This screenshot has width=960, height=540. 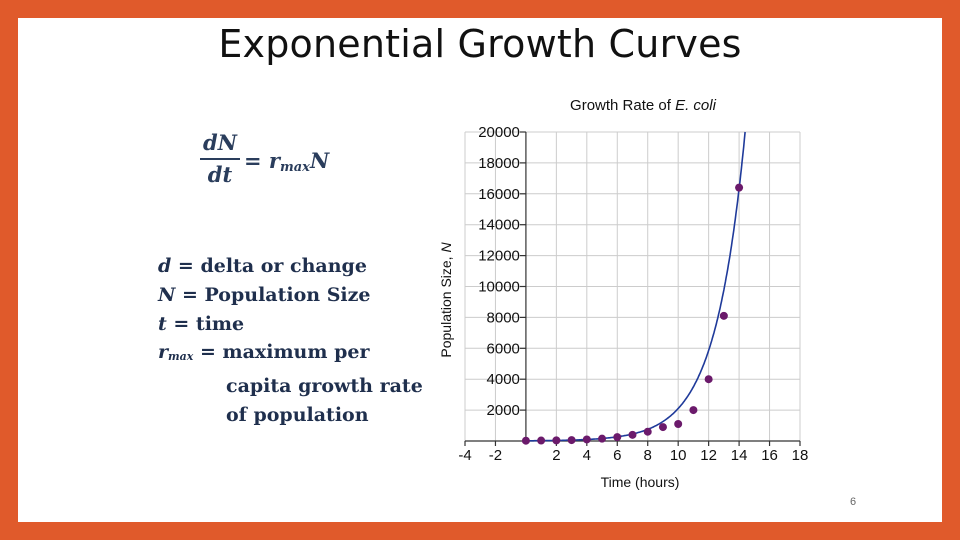 I want to click on formula-right-side: = rmaxN, so click(x=286, y=161).